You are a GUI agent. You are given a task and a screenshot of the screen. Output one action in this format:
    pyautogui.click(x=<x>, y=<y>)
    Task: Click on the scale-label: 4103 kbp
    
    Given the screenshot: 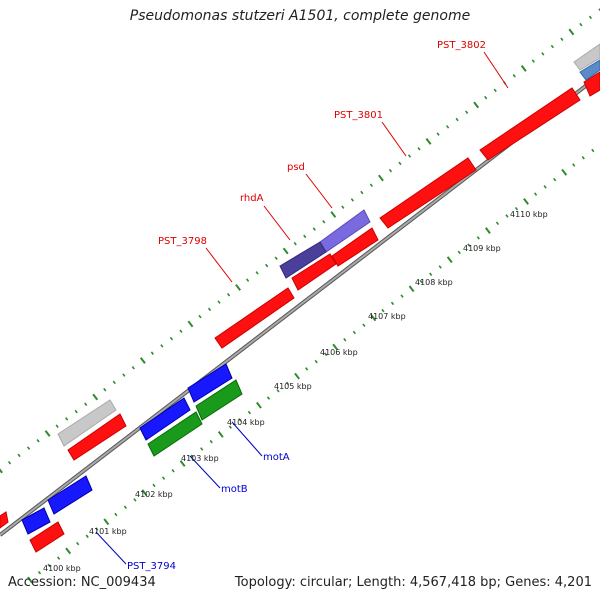 What is the action you would take?
    pyautogui.click(x=200, y=458)
    